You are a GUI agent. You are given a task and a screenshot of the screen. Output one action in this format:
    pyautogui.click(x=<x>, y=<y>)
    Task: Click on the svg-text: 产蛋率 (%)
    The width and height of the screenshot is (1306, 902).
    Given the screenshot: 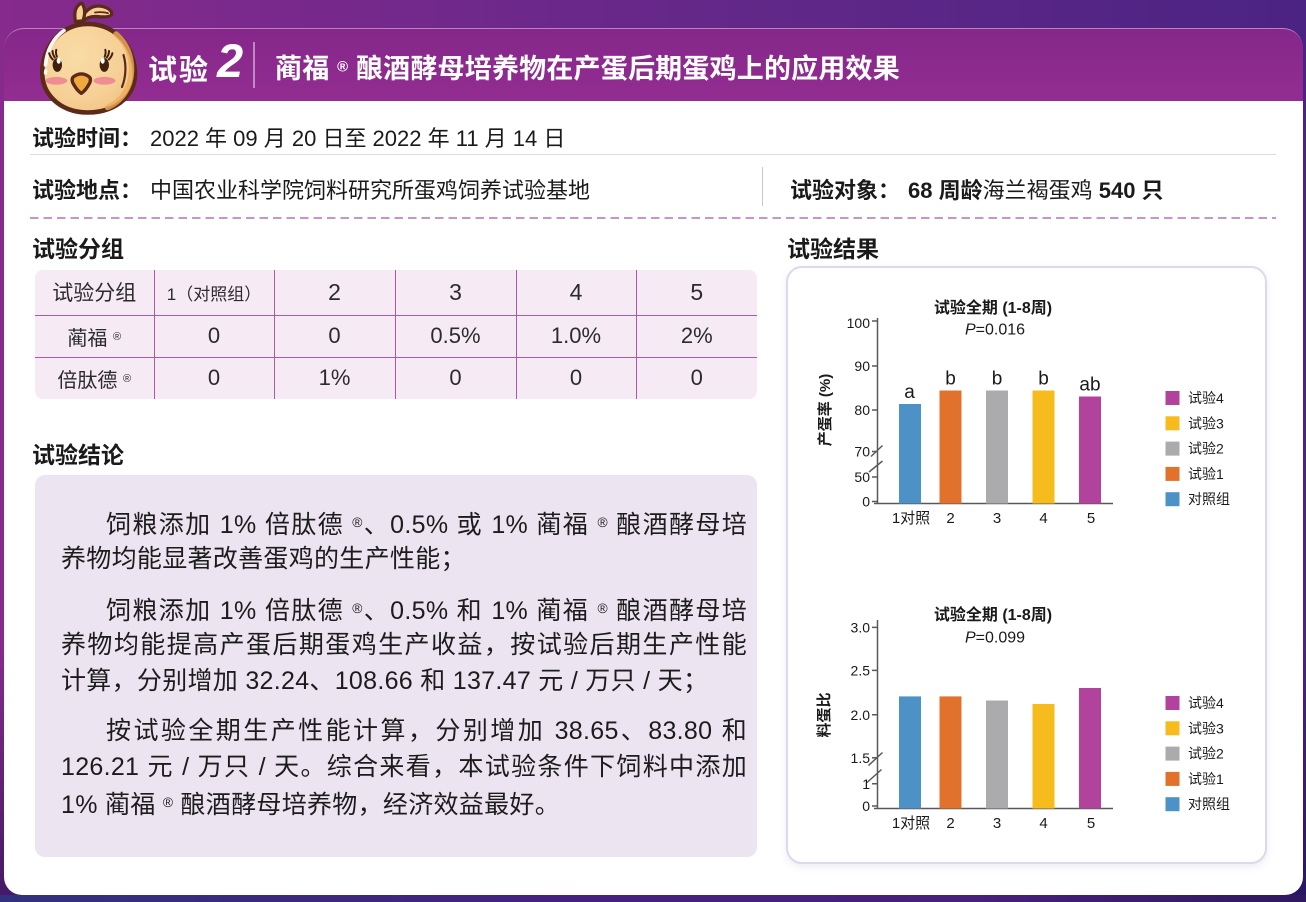 What is the action you would take?
    pyautogui.click(x=825, y=410)
    